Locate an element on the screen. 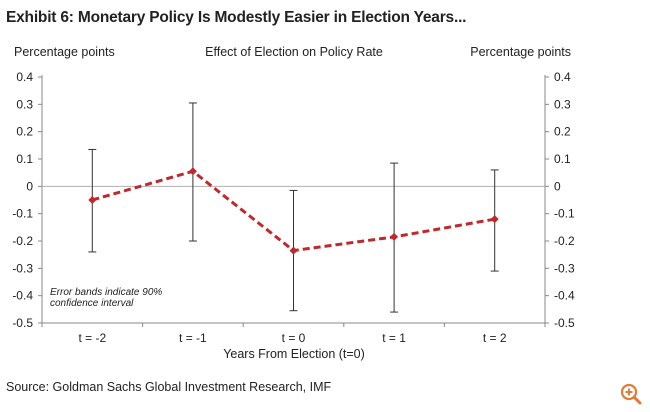 The width and height of the screenshot is (650, 412). right-y-tick-label: -0.2 is located at coordinates (564, 241).